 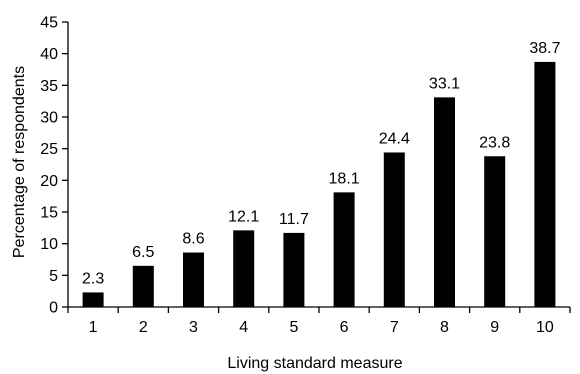 What do you see at coordinates (344, 178) in the screenshot?
I see `data-label: 18.1` at bounding box center [344, 178].